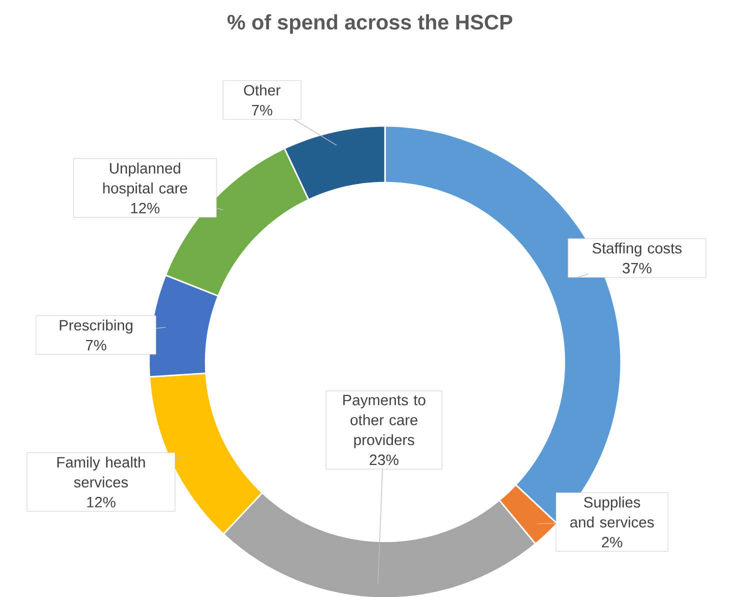 The height and width of the screenshot is (597, 740). Describe the element at coordinates (612, 542) in the screenshot. I see `data-label: 2%` at that location.